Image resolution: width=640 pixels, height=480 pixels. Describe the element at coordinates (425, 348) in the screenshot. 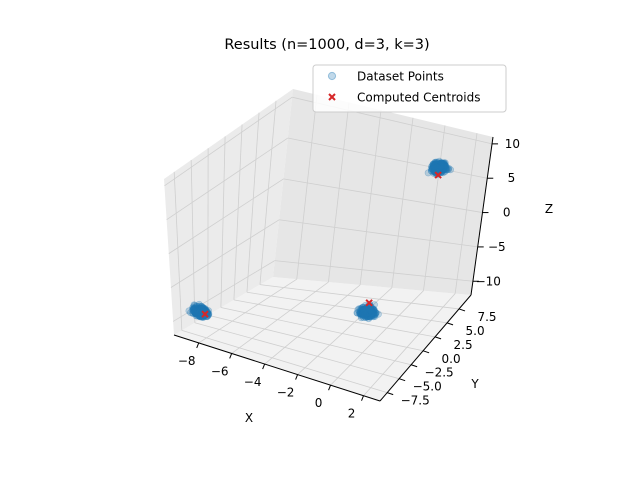

I see `y-axis-line` at that location.